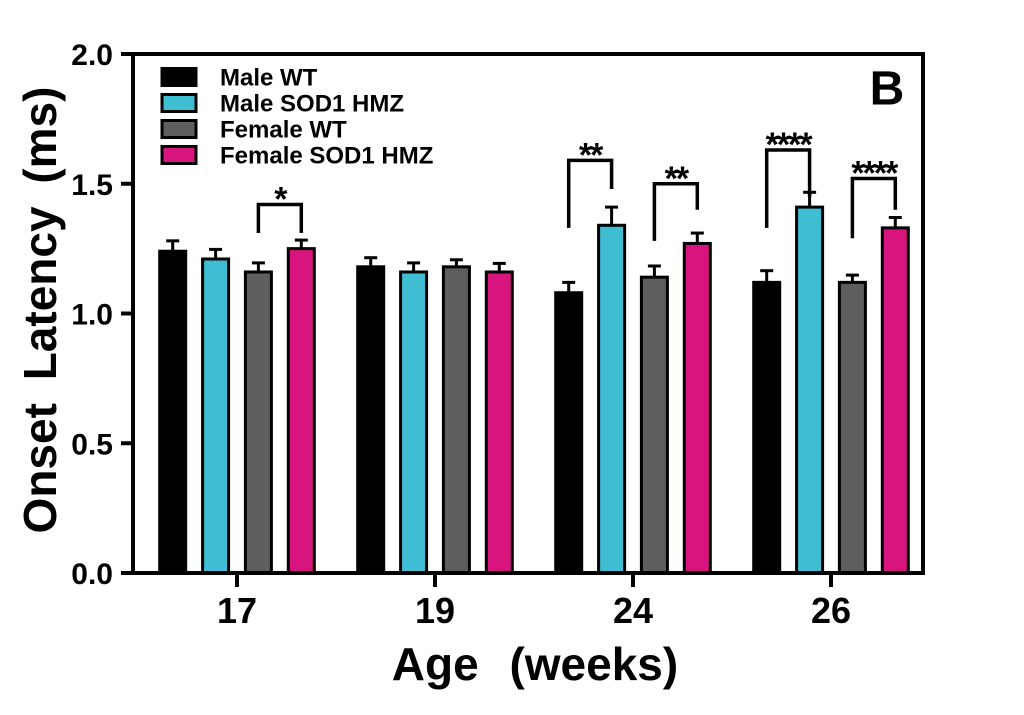  I want to click on legend-label: Male WT, so click(269, 78).